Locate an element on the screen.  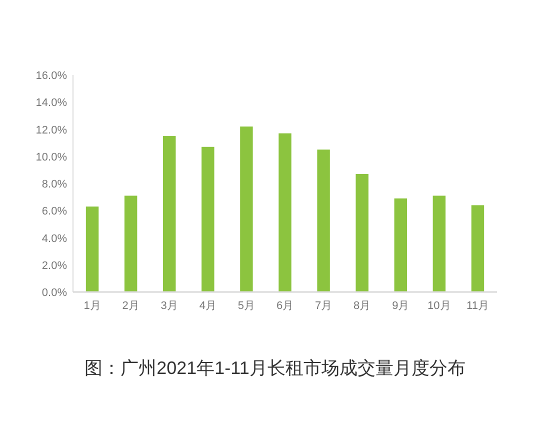
x-tick-label: 2月 is located at coordinates (131, 306).